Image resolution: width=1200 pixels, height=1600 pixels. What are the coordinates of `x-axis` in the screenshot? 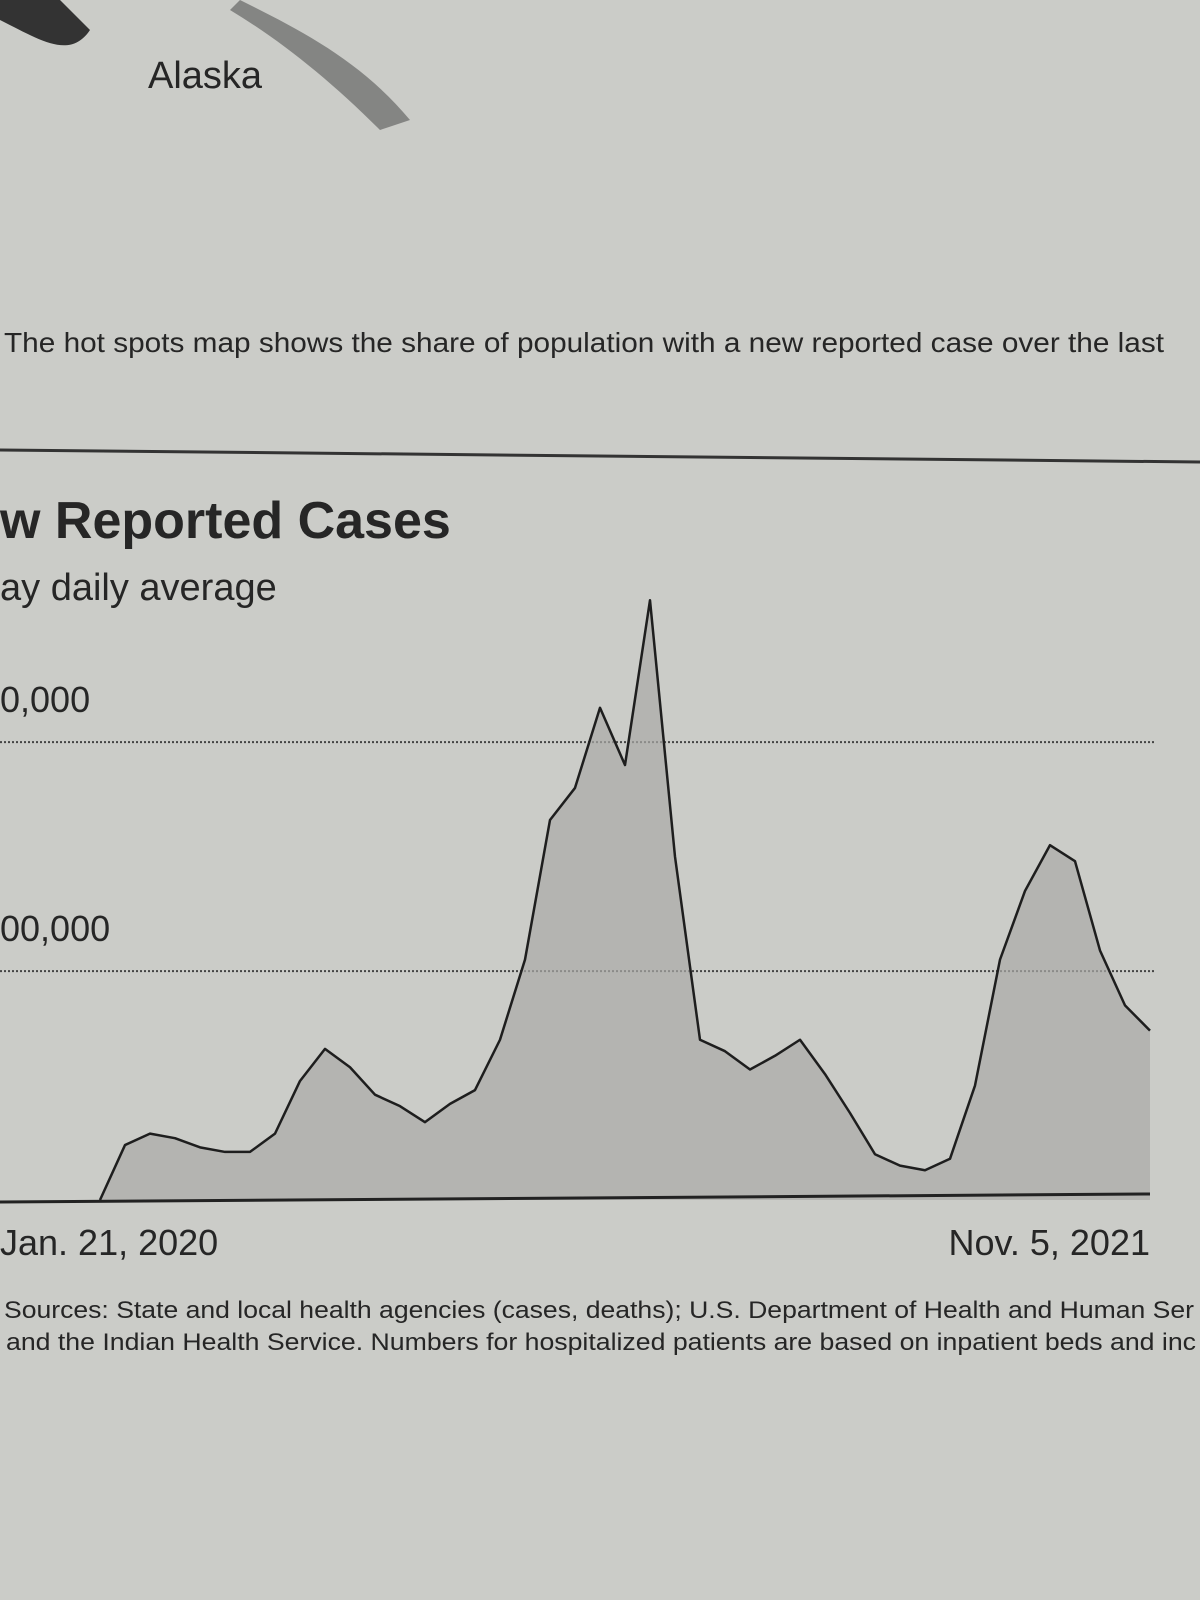 It's located at (575, 1198).